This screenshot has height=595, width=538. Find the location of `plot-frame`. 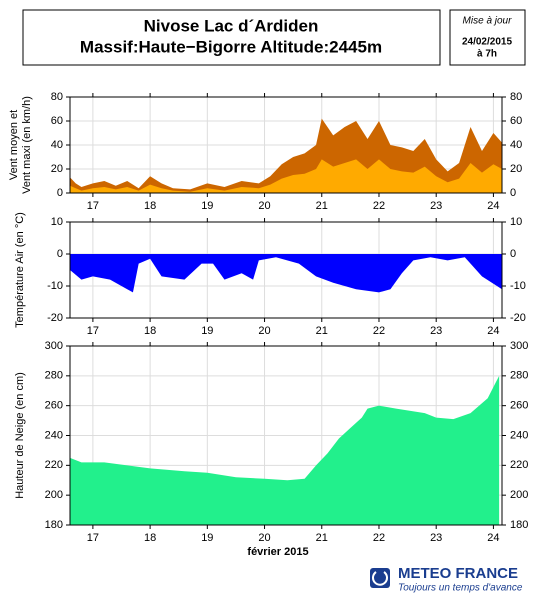

plot-frame is located at coordinates (286, 270).